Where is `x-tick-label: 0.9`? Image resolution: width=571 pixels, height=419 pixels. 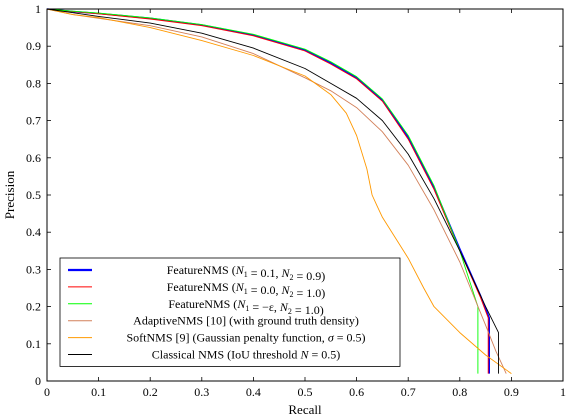 x-tick-label: 0.9 is located at coordinates (511, 392).